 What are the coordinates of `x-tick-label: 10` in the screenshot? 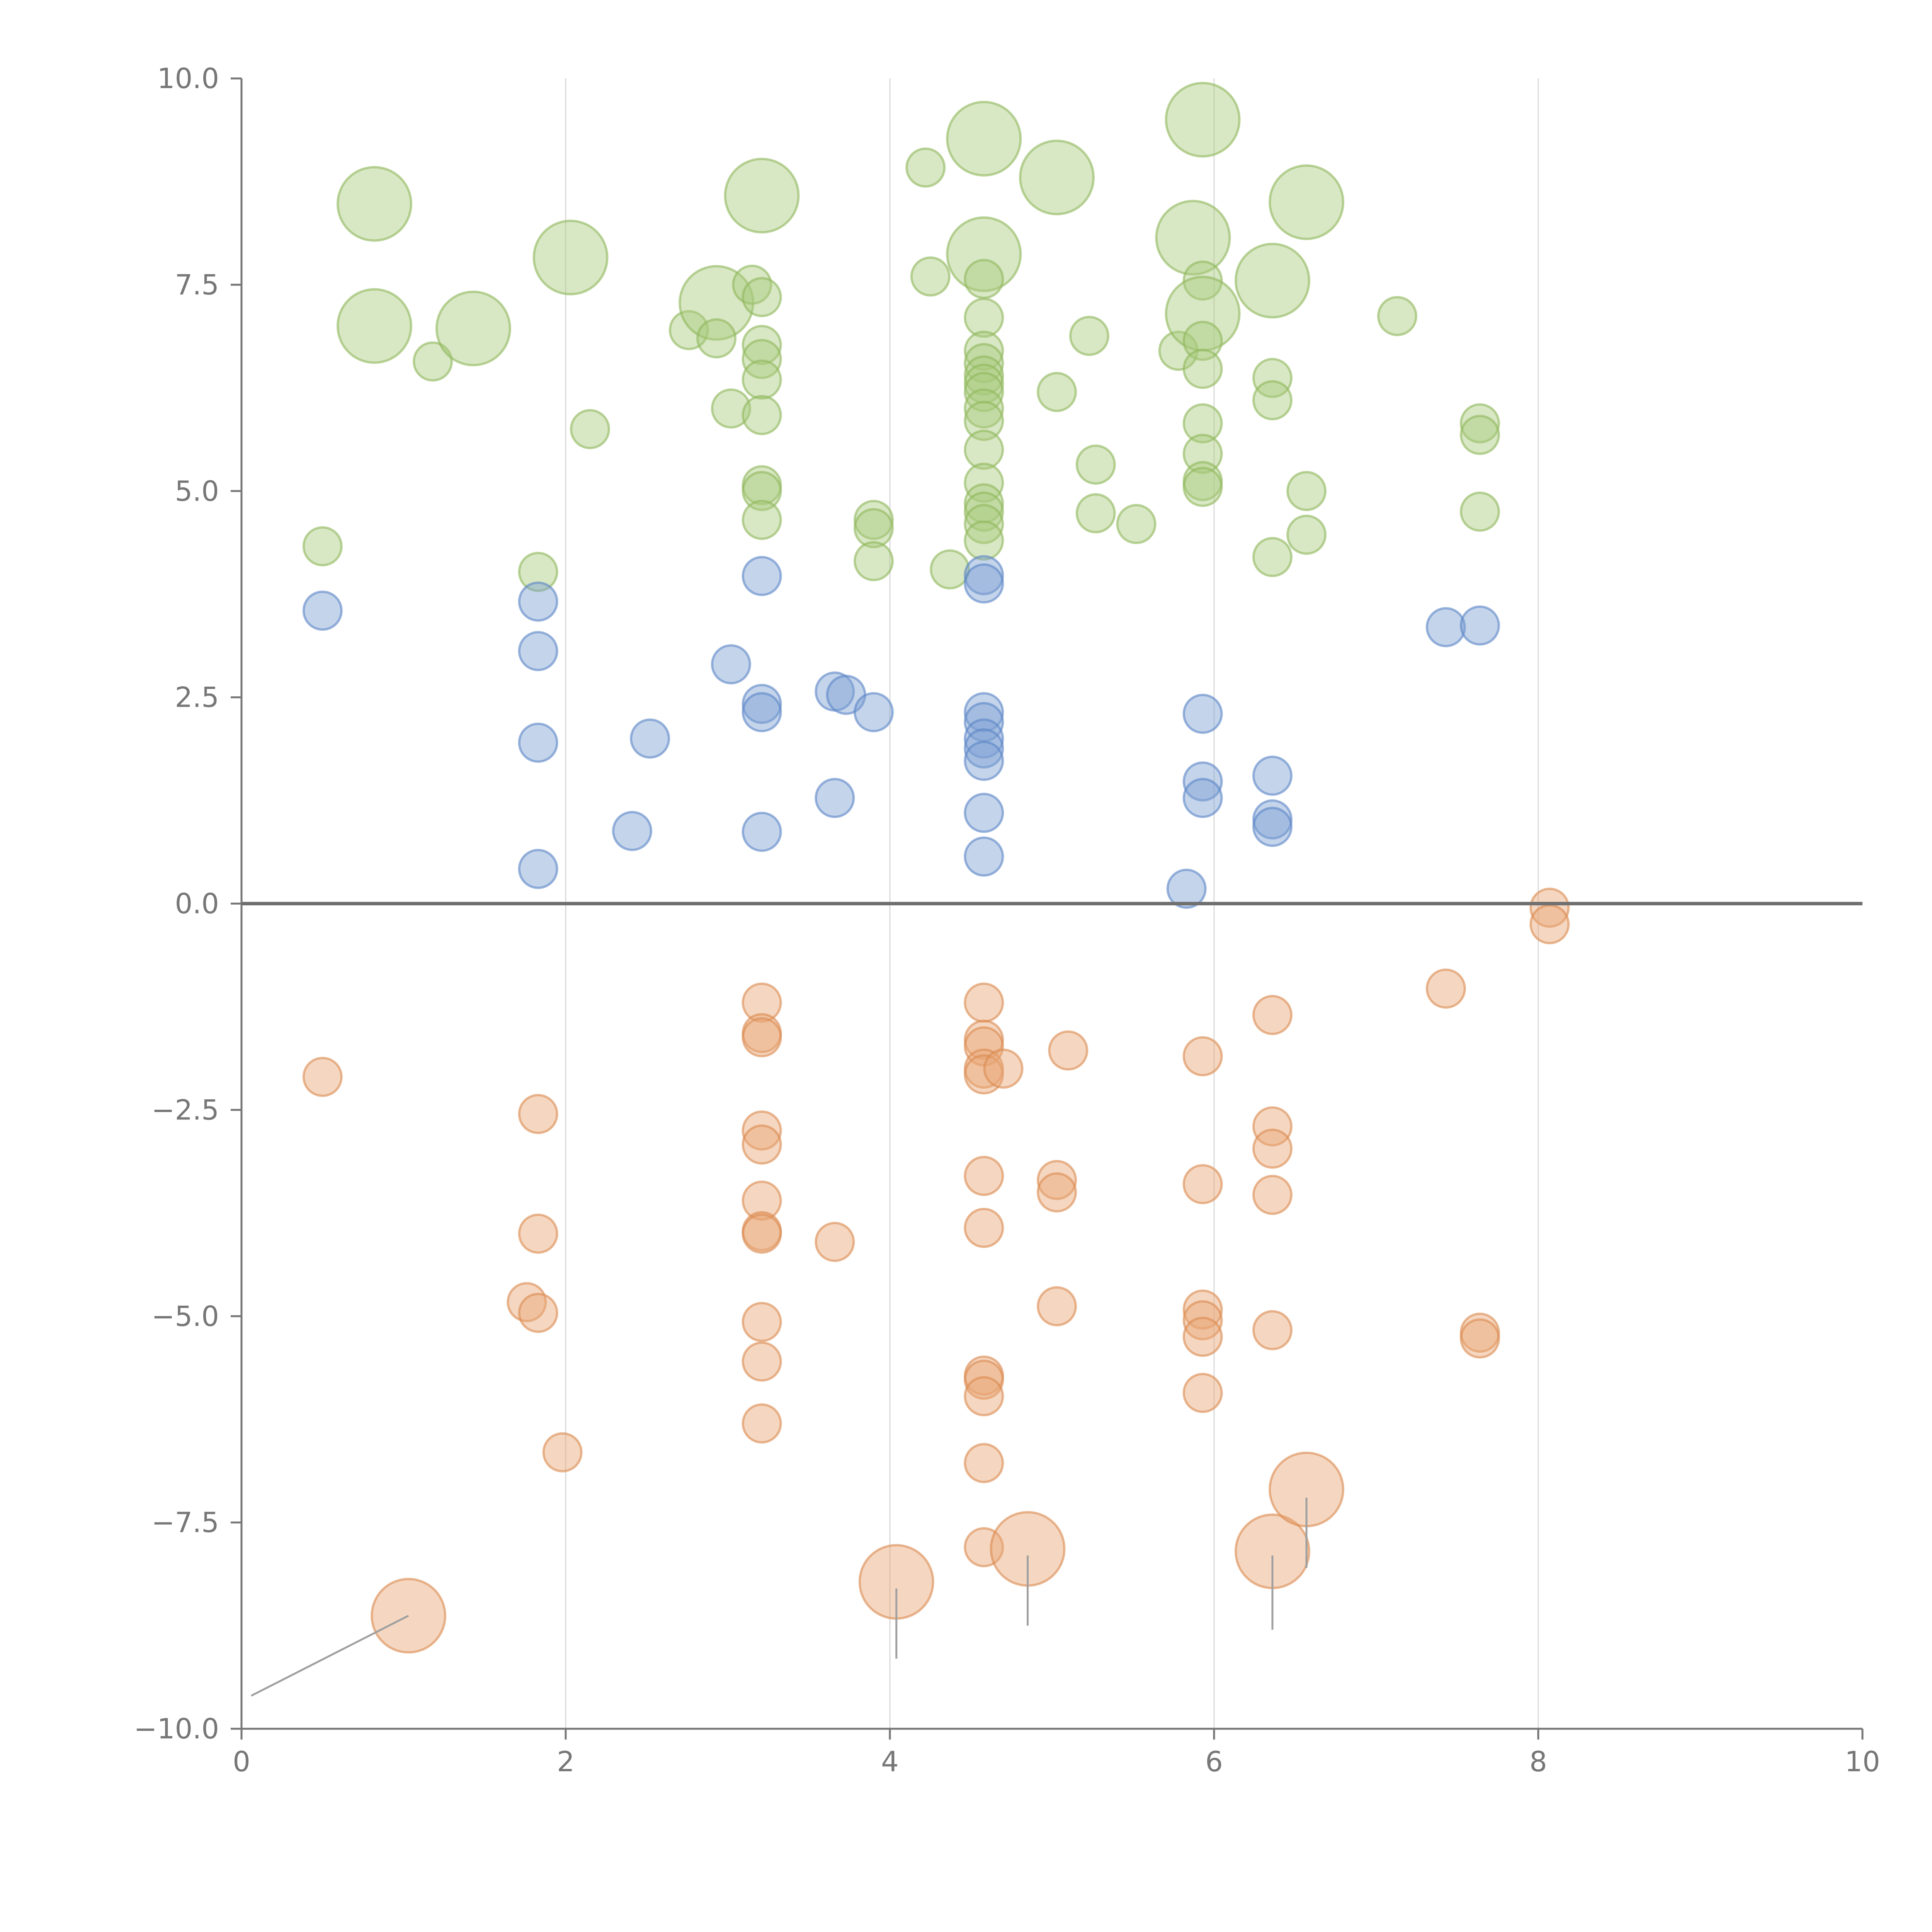 It's located at (1863, 1761).